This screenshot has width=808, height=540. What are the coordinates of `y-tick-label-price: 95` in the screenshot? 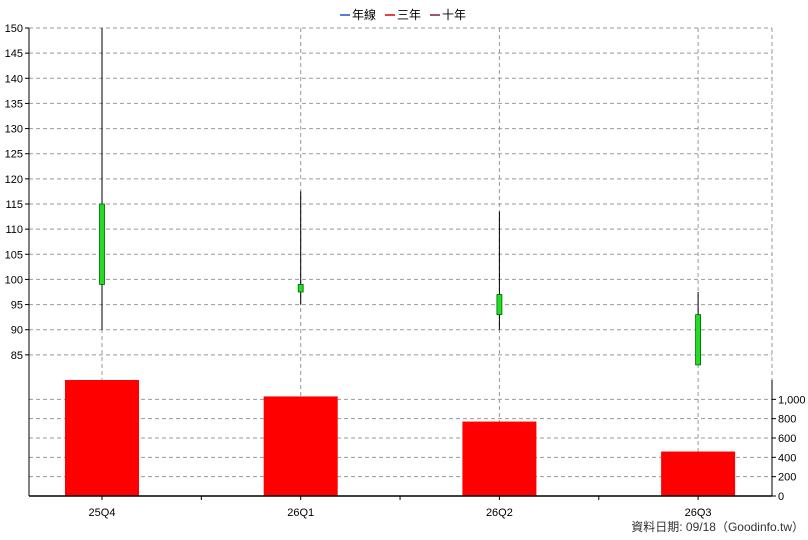 It's located at (17, 306).